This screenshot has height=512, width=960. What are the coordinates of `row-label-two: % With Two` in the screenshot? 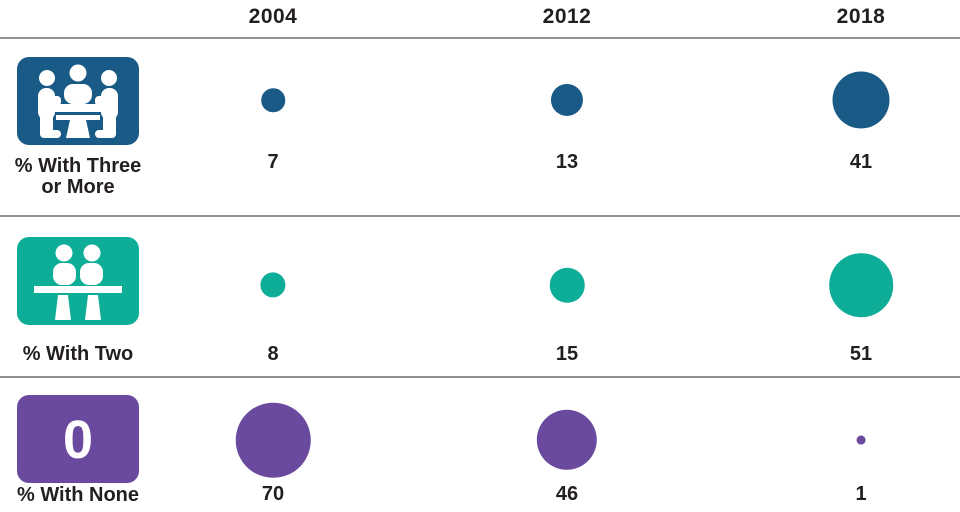 It's located at (78, 354).